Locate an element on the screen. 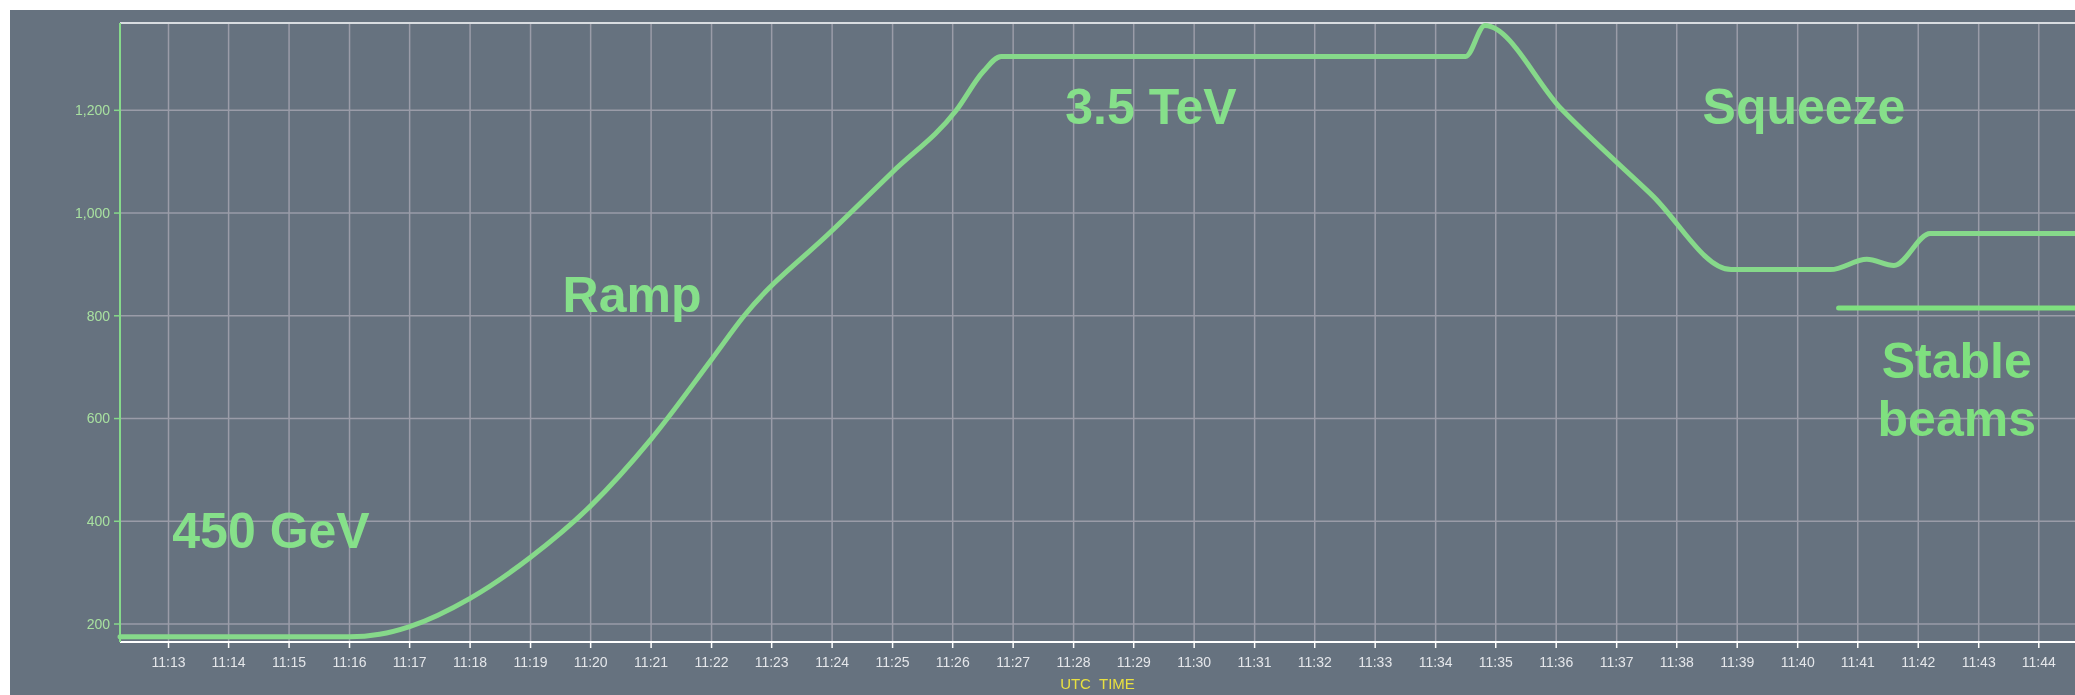  series-label: Stable beams is located at coordinates (1957, 390).